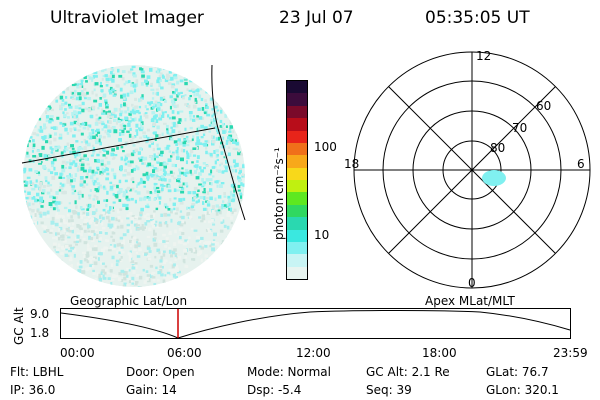 This screenshot has height=400, width=600. I want to click on filter-readout: Flt: LBHL, so click(37, 372).